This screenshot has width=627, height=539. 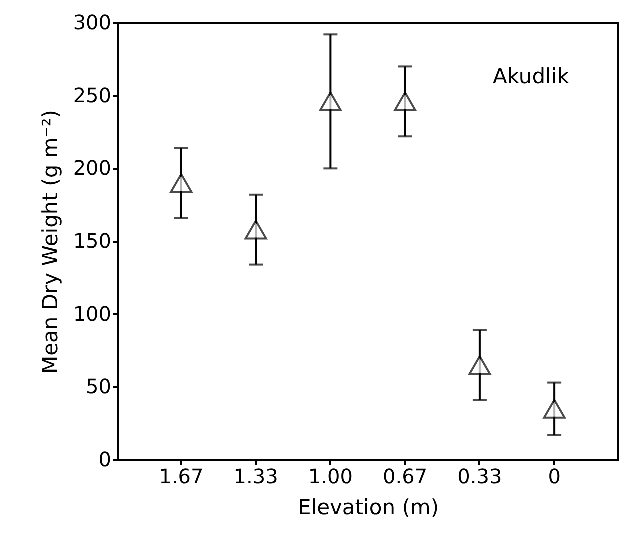 I want to click on x-tick-label: 1.00, so click(x=330, y=476).